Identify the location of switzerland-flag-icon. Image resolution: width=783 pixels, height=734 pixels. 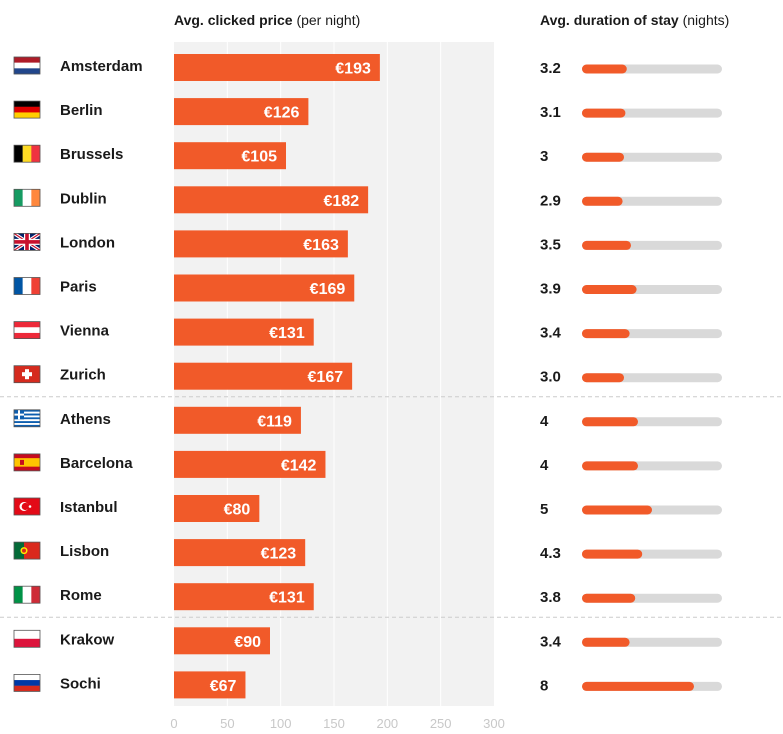
(27, 374).